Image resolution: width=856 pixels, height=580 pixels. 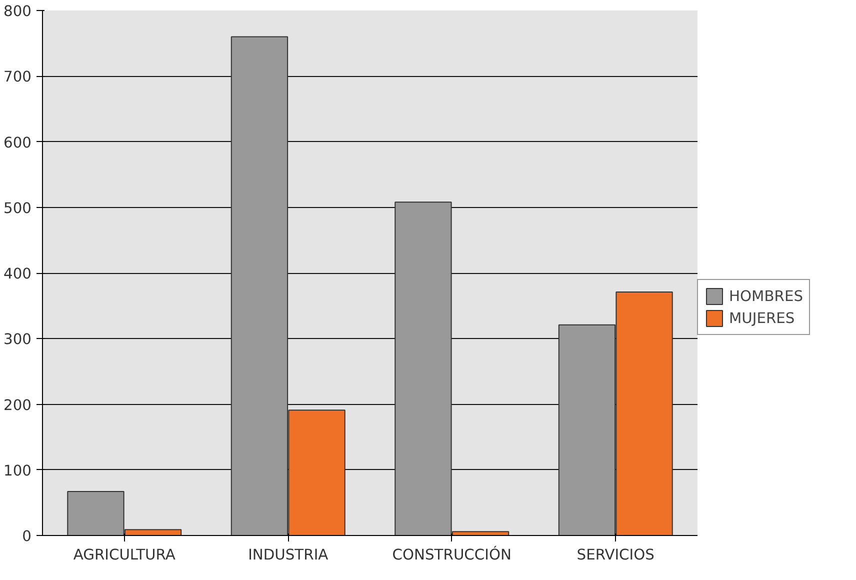 What do you see at coordinates (18, 11) in the screenshot?
I see `y-tick-label: 800` at bounding box center [18, 11].